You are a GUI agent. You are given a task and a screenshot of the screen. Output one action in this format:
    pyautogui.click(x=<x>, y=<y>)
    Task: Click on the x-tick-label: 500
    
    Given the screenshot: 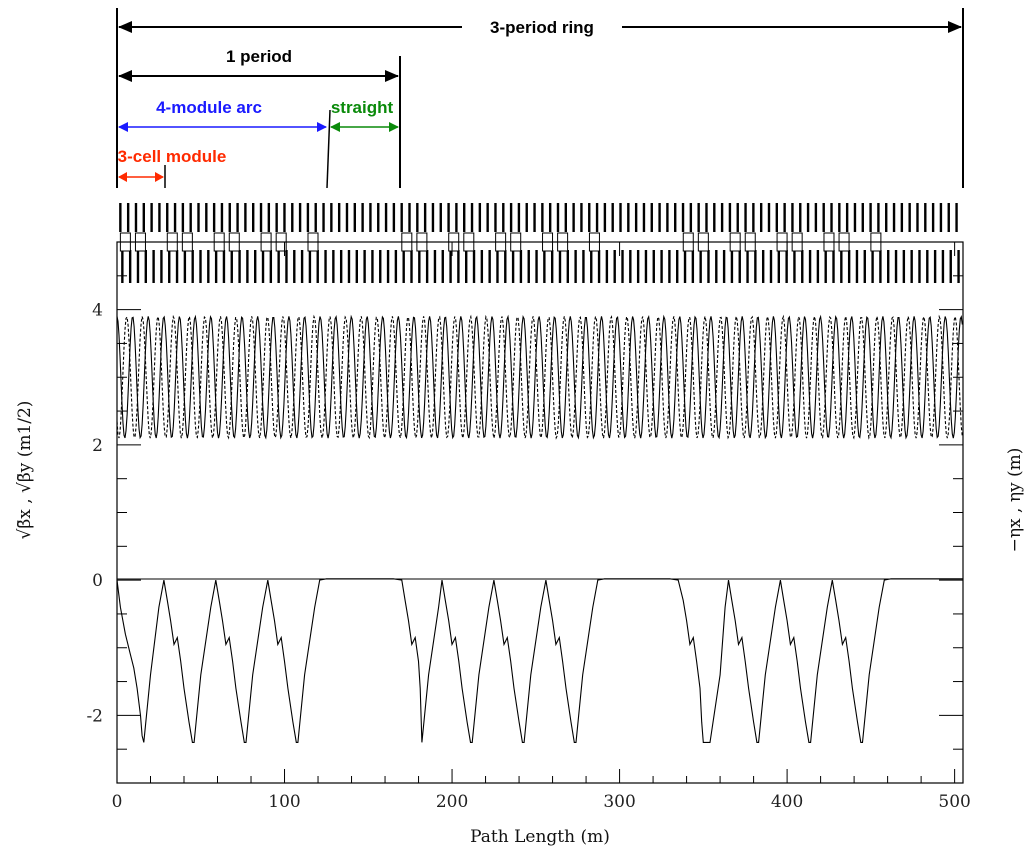 What is the action you would take?
    pyautogui.click(x=954, y=802)
    